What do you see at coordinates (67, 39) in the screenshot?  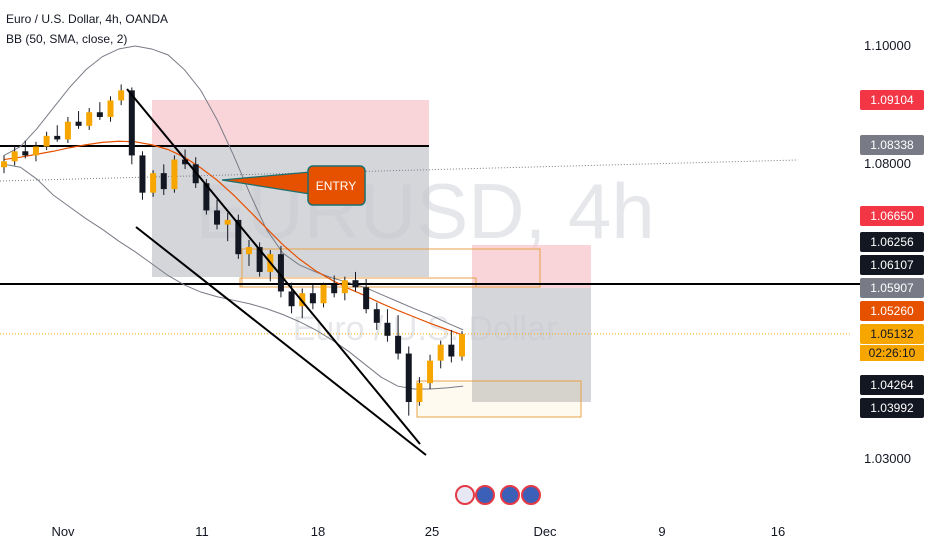 I see `indicator-legend: BB (50, SMA, close, 2)` at bounding box center [67, 39].